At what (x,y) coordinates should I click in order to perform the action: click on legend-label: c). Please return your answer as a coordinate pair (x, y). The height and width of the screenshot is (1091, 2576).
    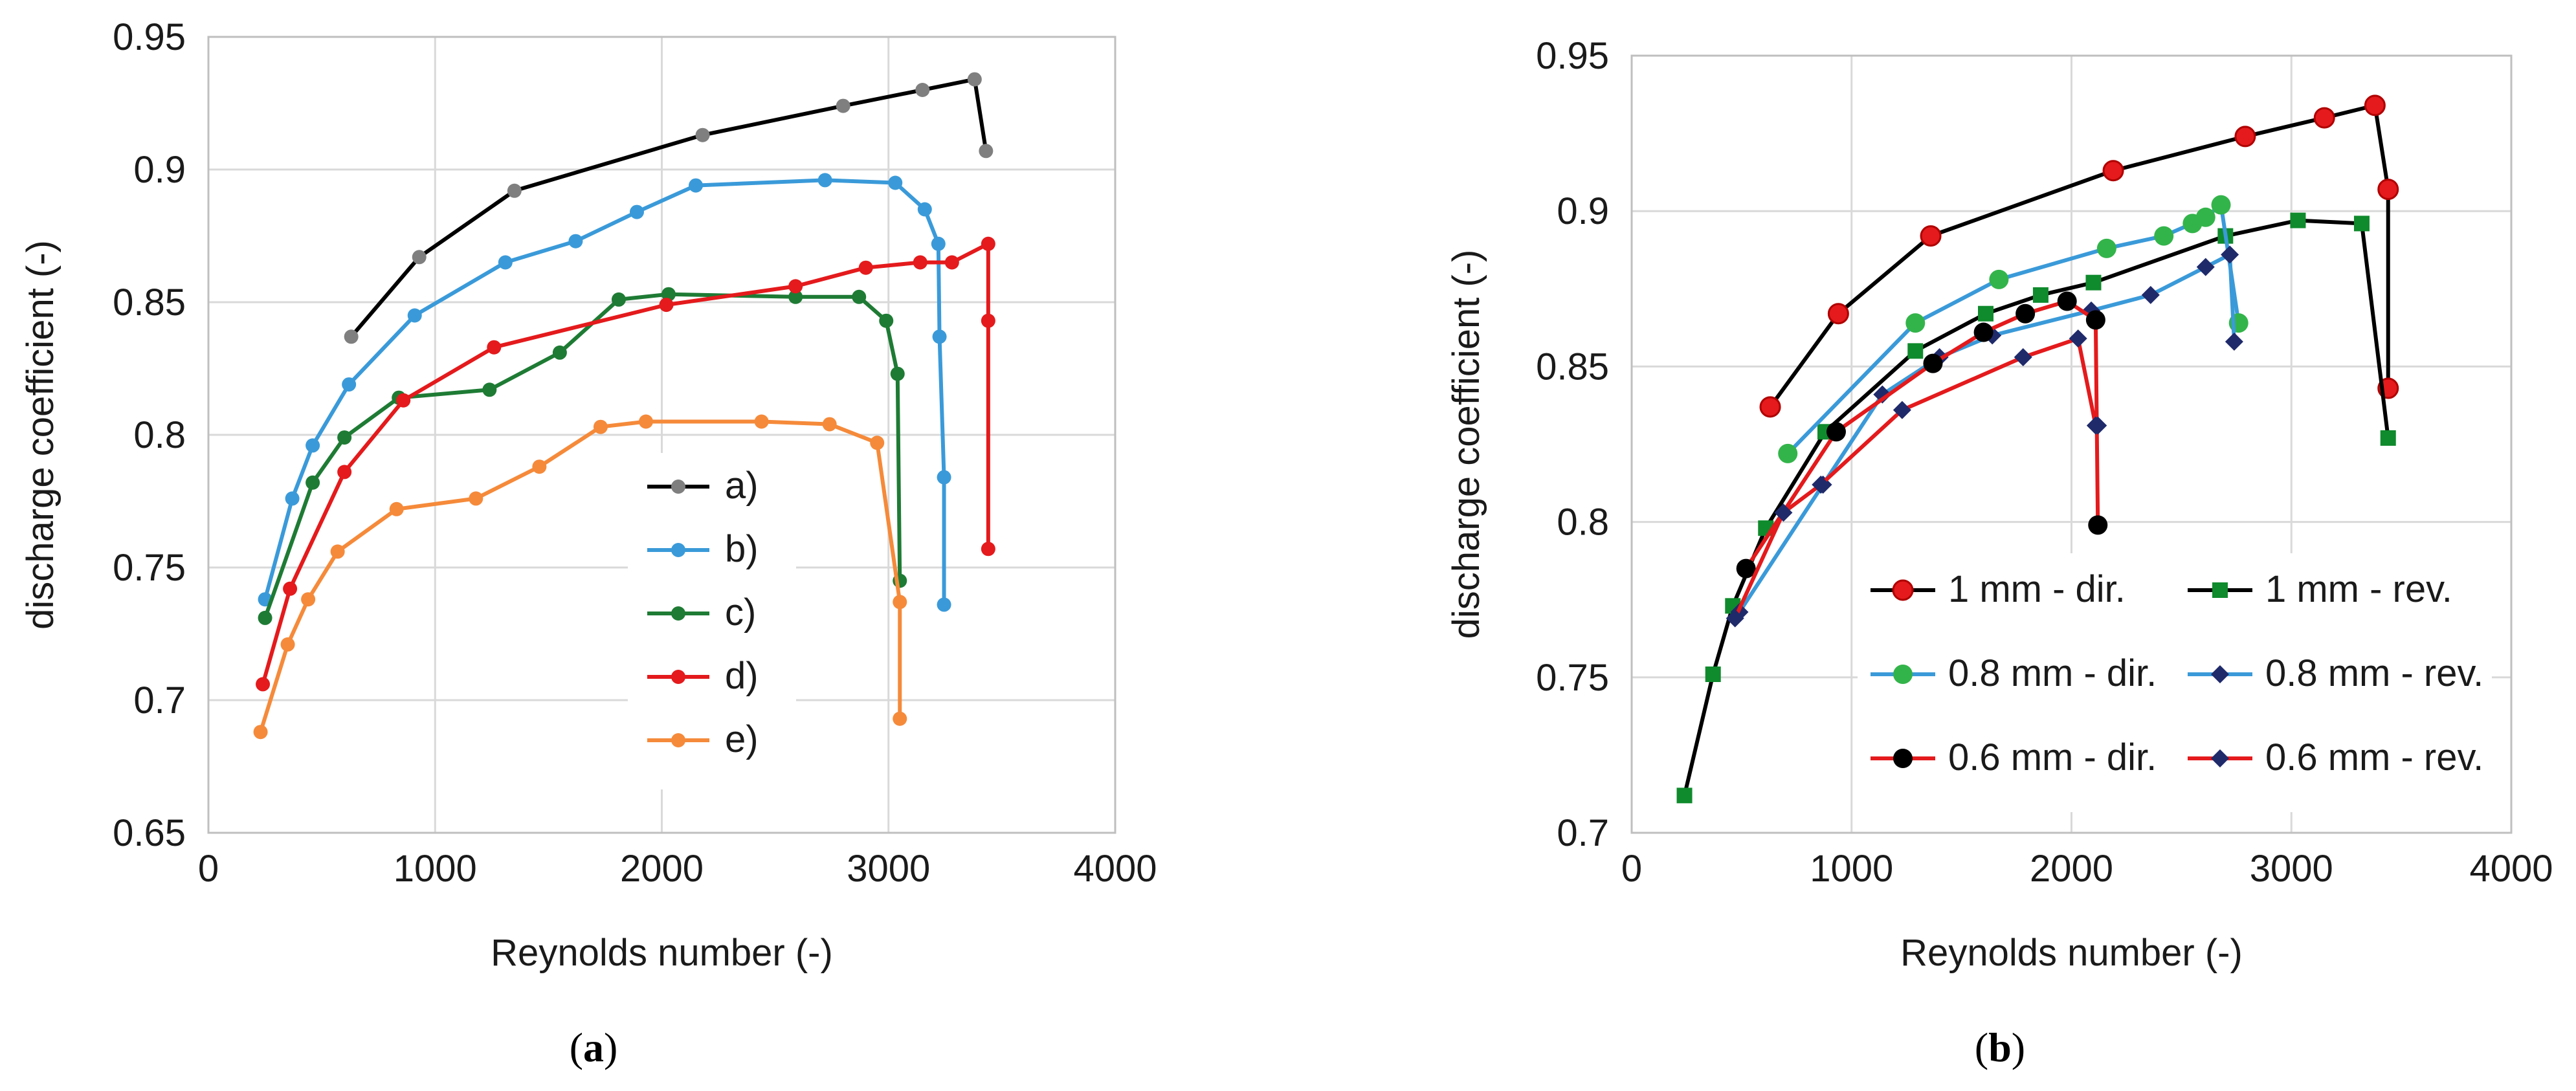
    Looking at the image, I should click on (740, 612).